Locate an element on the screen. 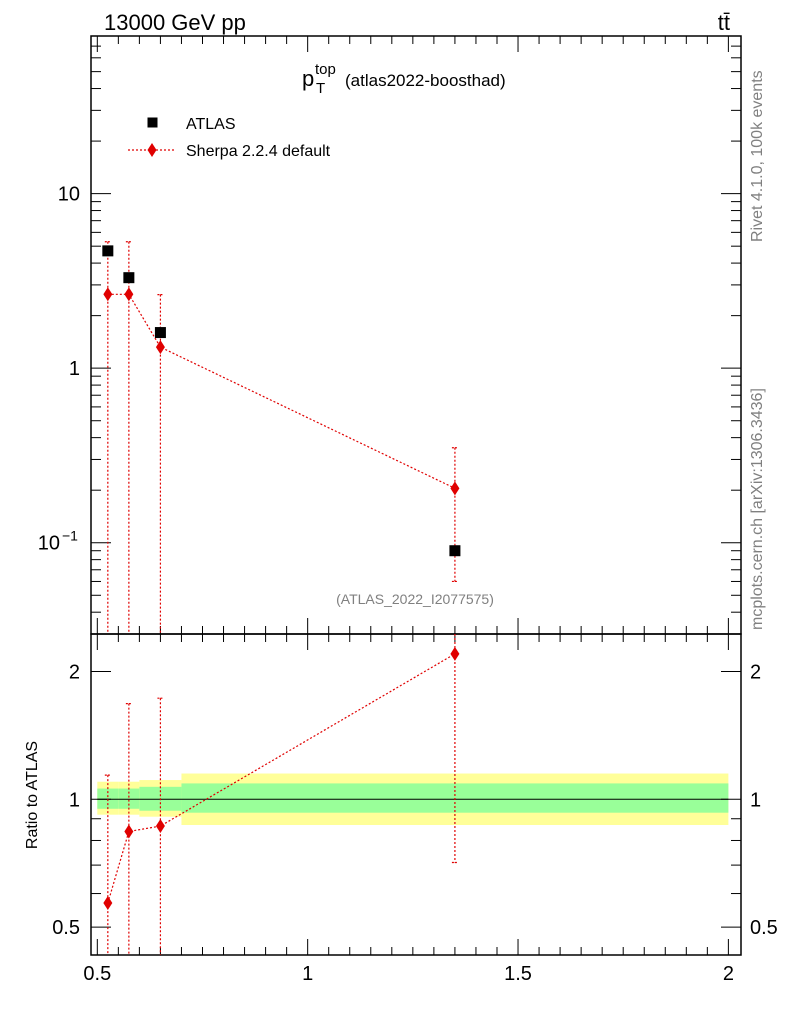 This screenshot has width=786, height=1024. x-tick-label: 0.5 is located at coordinates (97, 974).